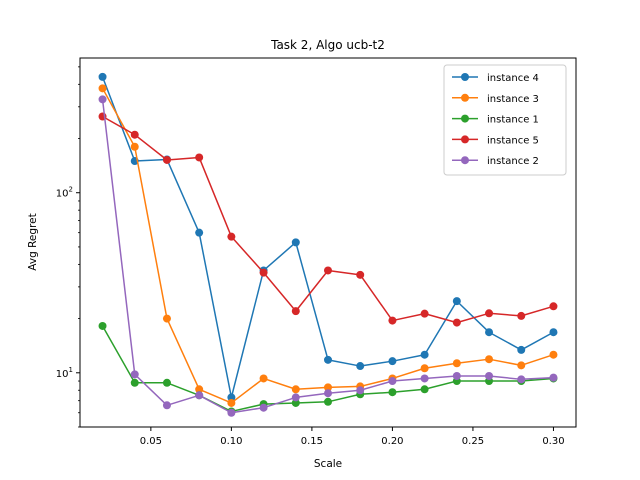  Describe the element at coordinates (33, 241) in the screenshot. I see `y-axis-label: Avg Regret` at that location.